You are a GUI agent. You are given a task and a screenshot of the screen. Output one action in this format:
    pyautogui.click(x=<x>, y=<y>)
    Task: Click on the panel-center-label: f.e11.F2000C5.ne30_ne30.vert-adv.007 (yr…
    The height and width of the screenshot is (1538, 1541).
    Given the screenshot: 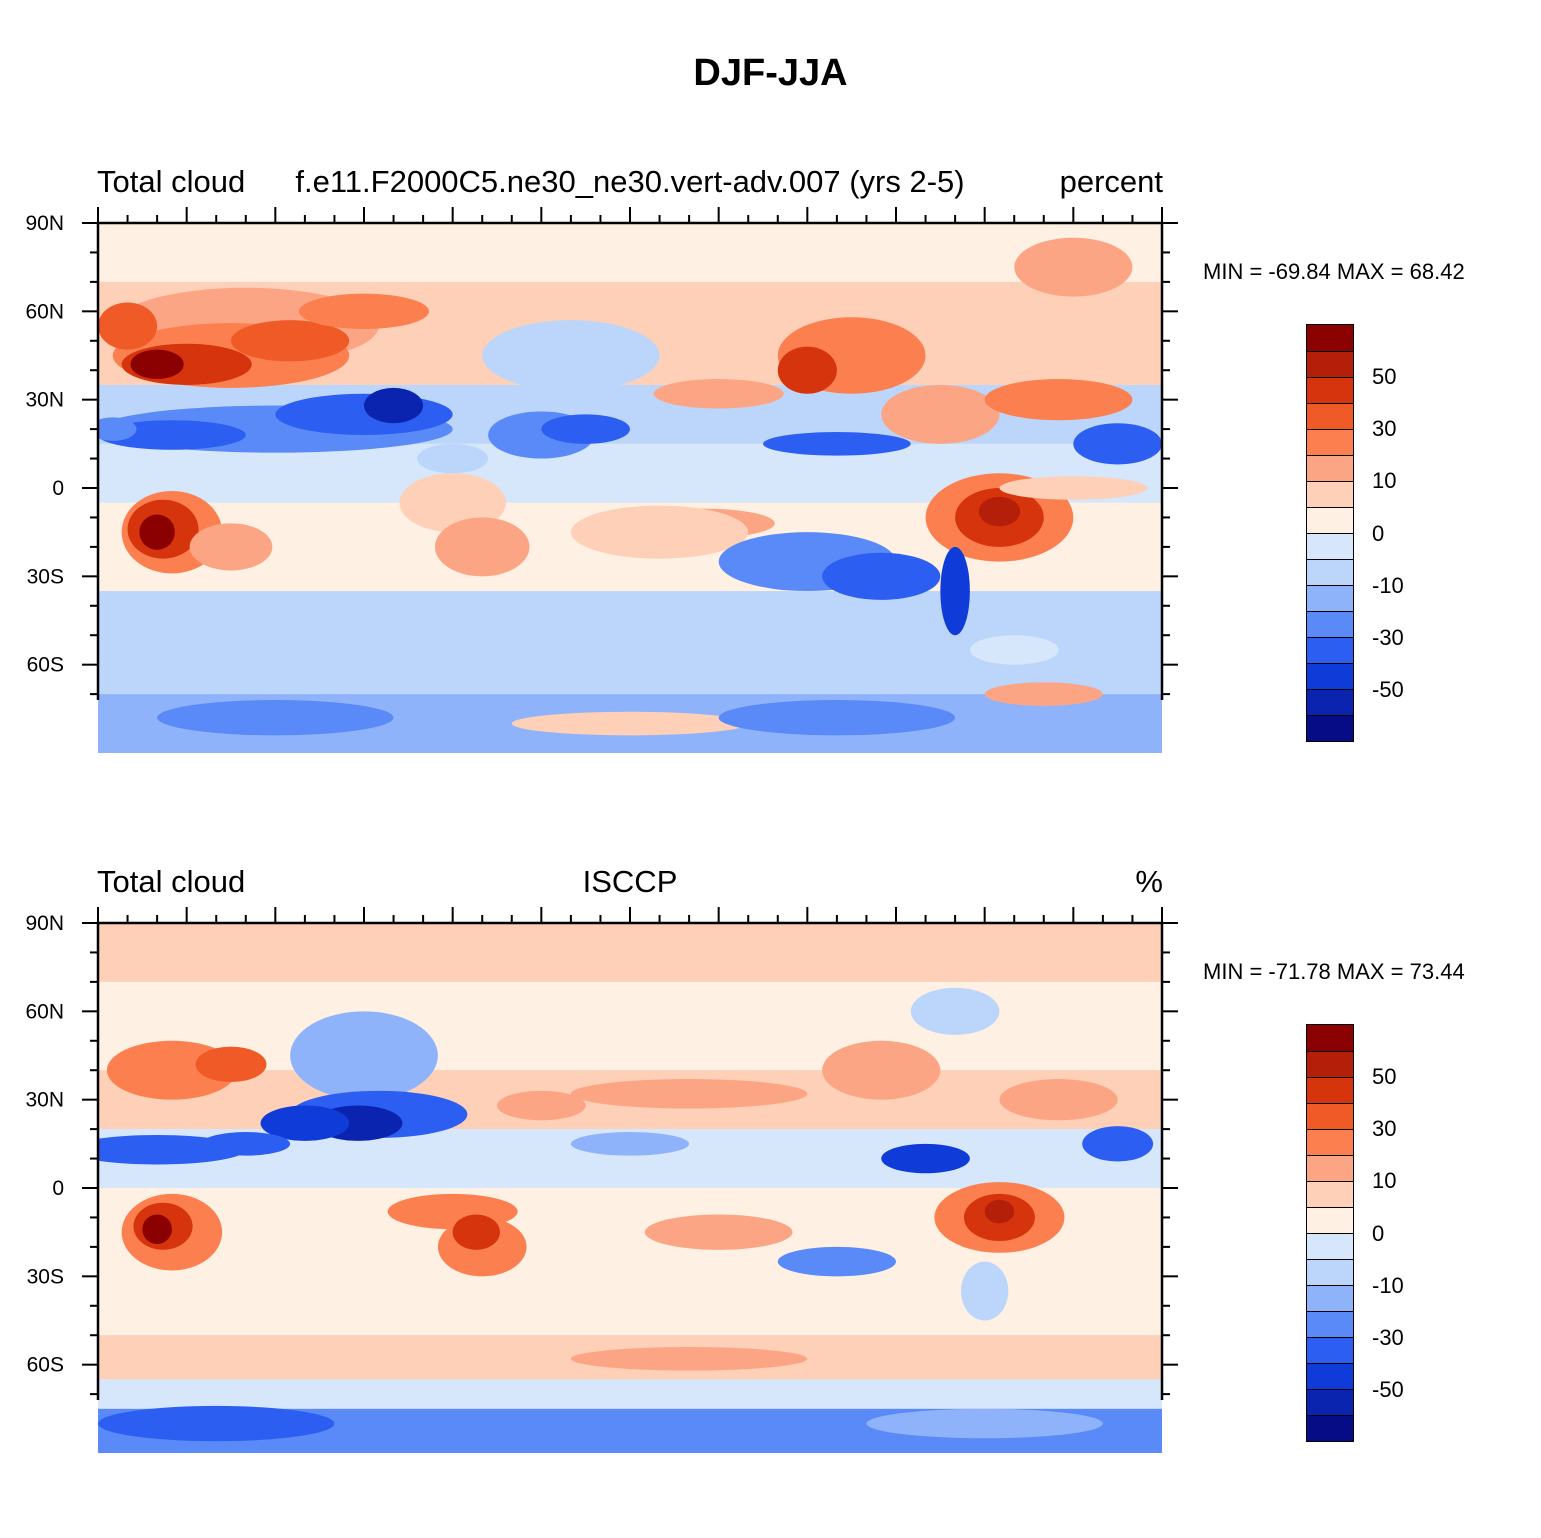 What is the action you would take?
    pyautogui.click(x=630, y=181)
    